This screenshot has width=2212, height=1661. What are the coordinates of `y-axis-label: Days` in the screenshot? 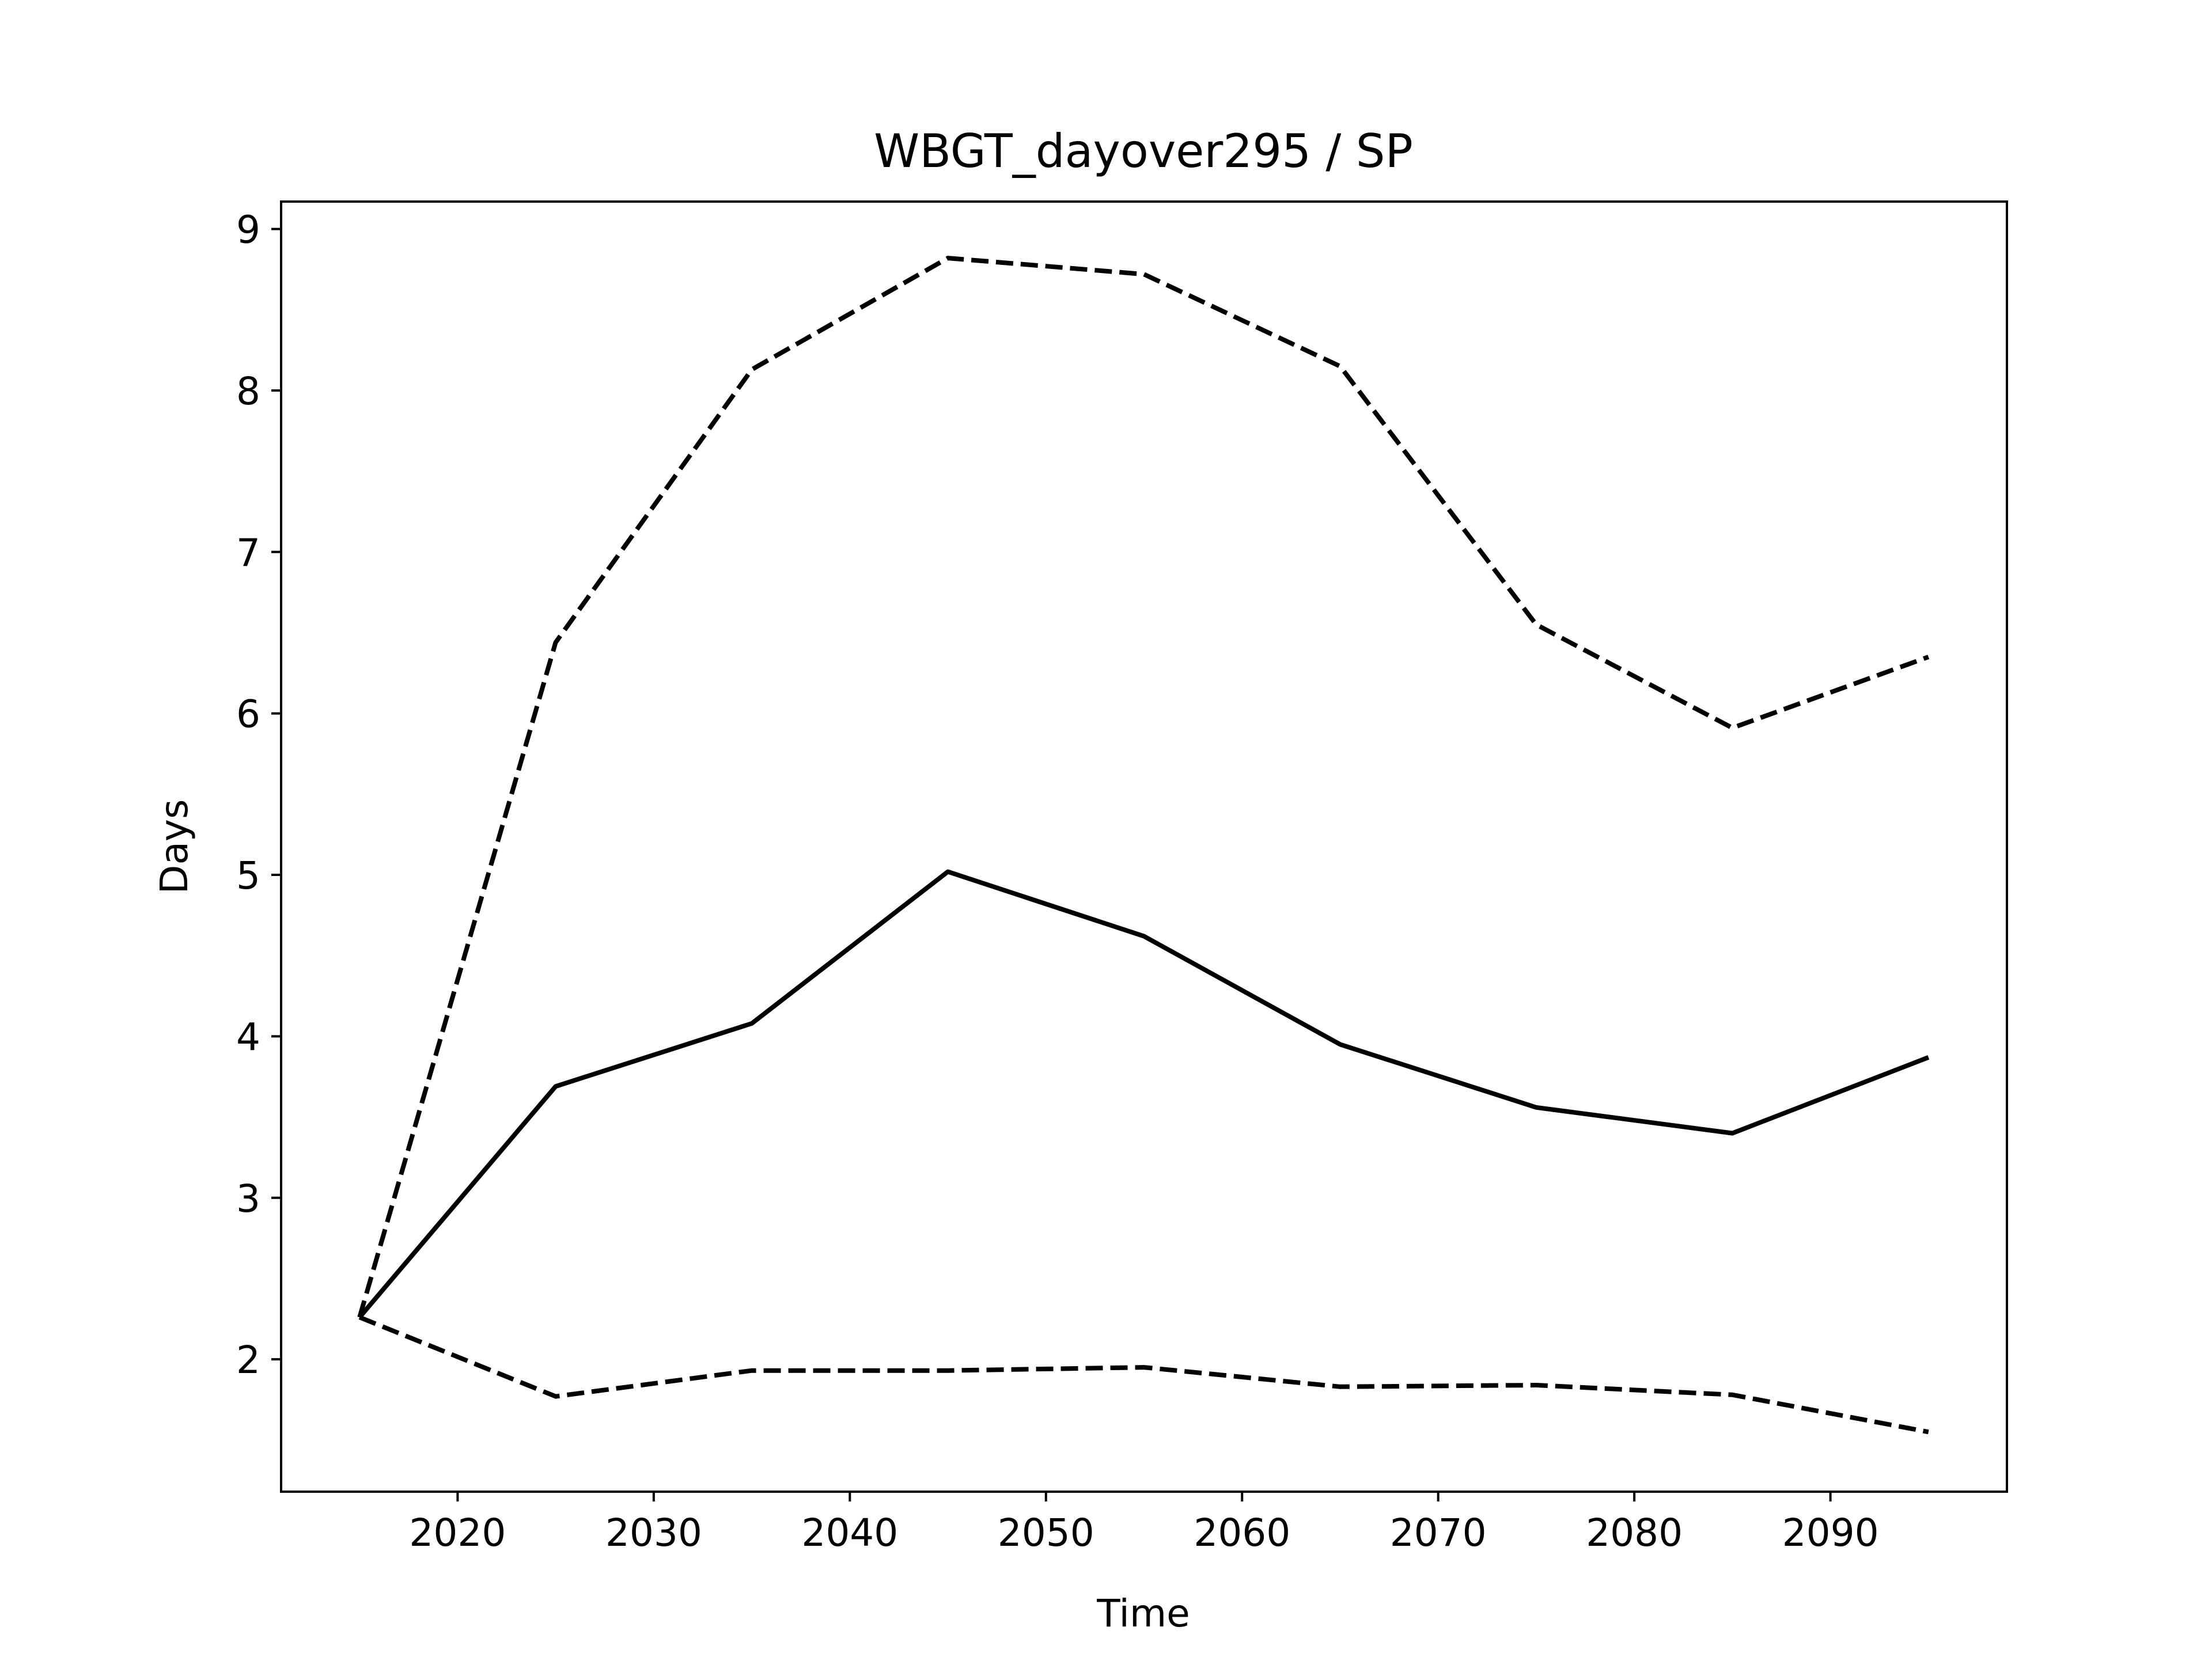 It's located at (174, 846).